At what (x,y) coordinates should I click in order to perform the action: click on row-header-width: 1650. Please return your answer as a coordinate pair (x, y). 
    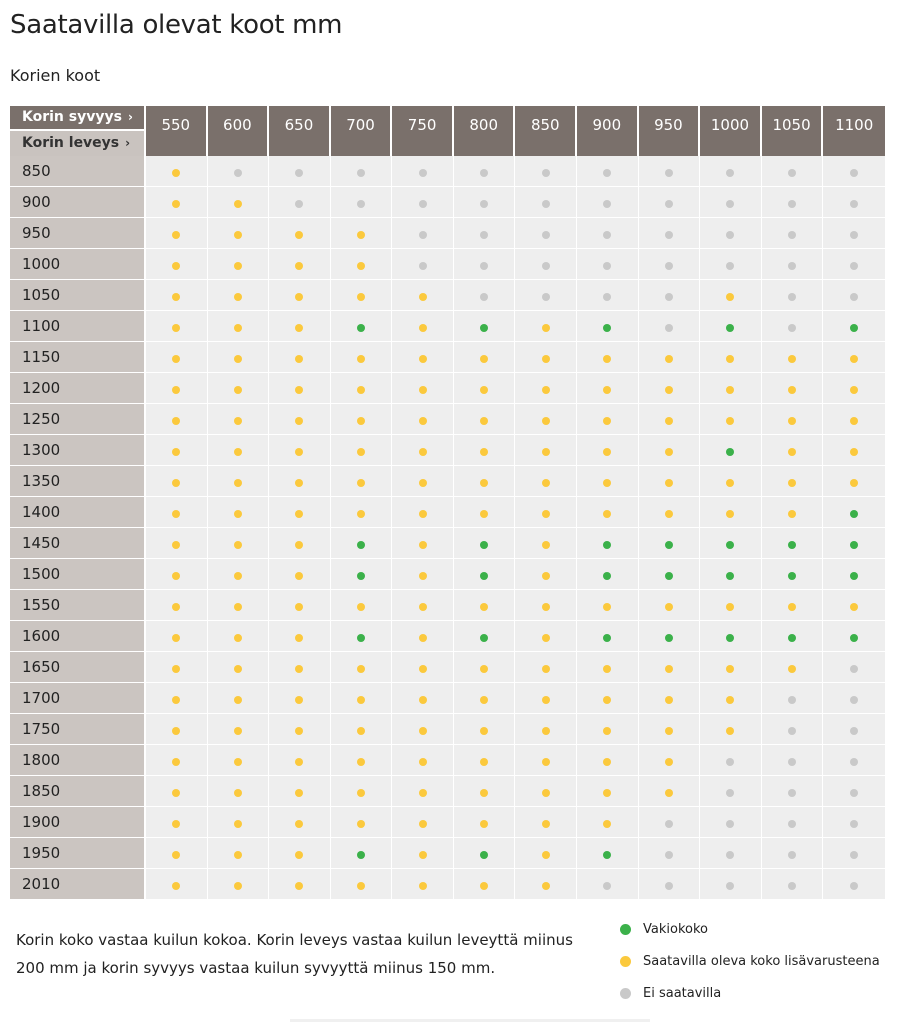
    Looking at the image, I should click on (78, 667).